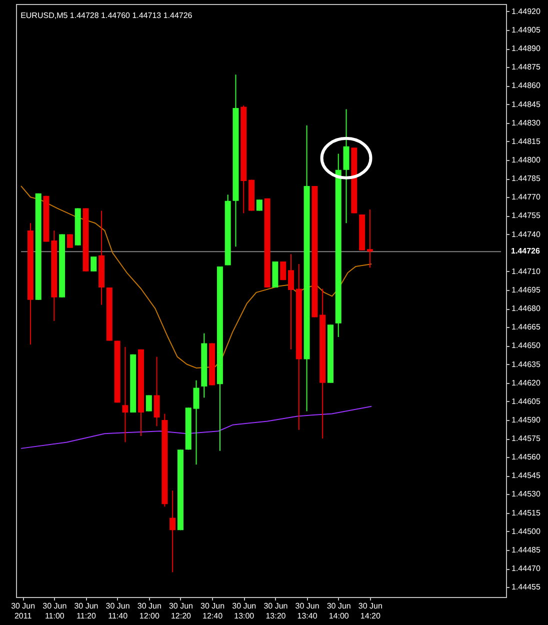 The width and height of the screenshot is (548, 625). What do you see at coordinates (526, 179) in the screenshot?
I see `y-tick-label: 1.44785` at bounding box center [526, 179].